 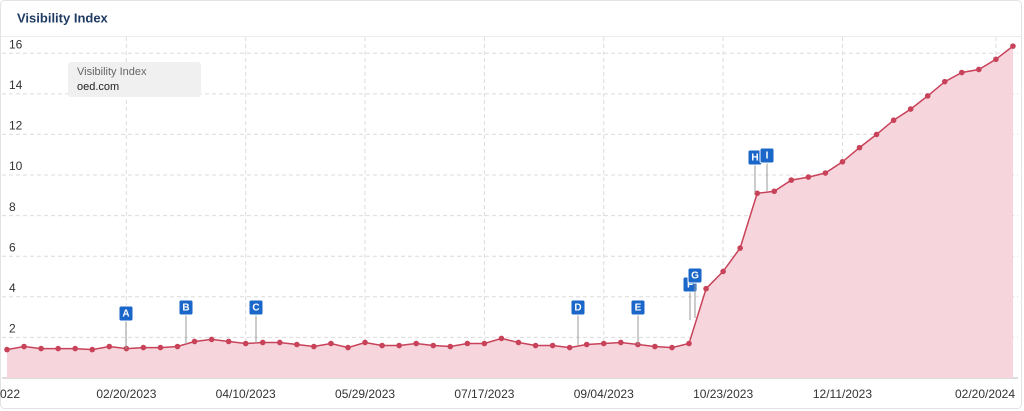 I want to click on annotation-label: H, so click(x=754, y=158).